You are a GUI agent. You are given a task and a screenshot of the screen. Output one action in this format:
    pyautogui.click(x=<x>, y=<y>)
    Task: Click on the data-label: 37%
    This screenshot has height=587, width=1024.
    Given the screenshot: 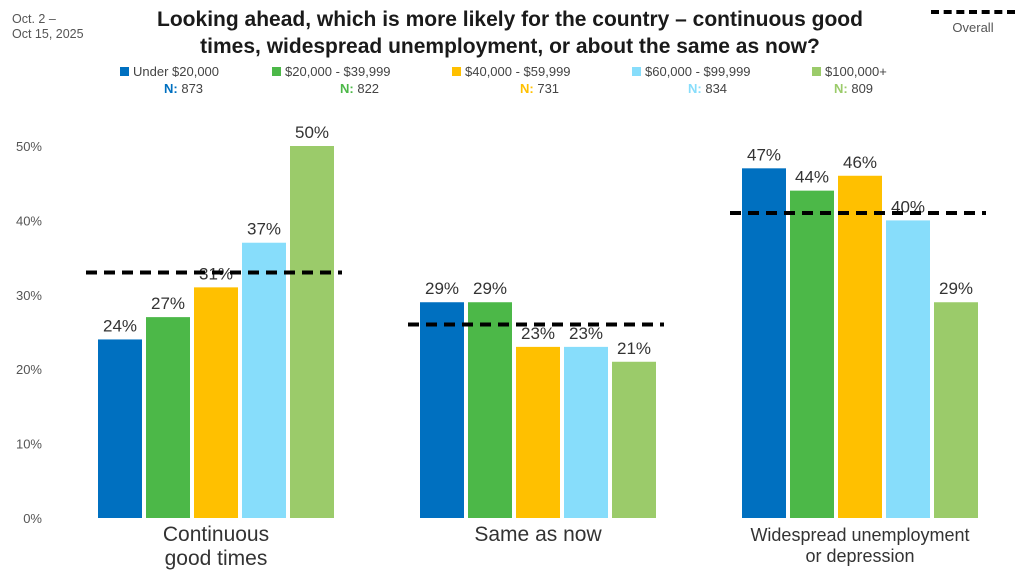 What is the action you would take?
    pyautogui.click(x=264, y=229)
    